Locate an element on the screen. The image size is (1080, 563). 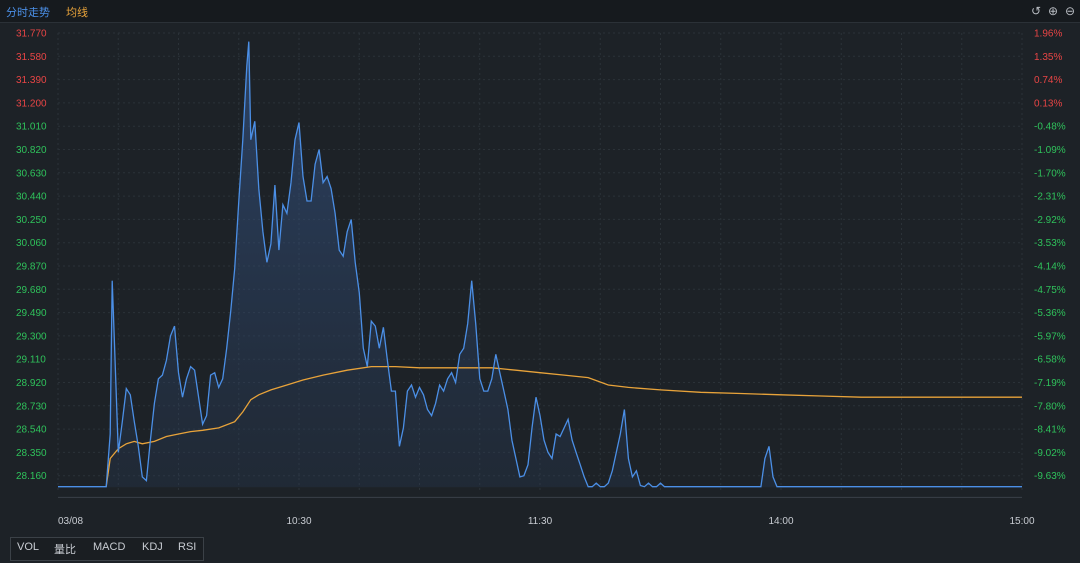
y-tick-left: 30.630 is located at coordinates (31, 173).